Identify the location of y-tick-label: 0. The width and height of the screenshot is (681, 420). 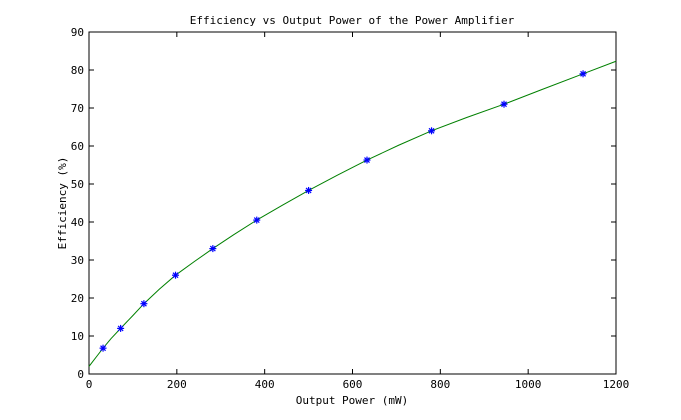
(80, 374).